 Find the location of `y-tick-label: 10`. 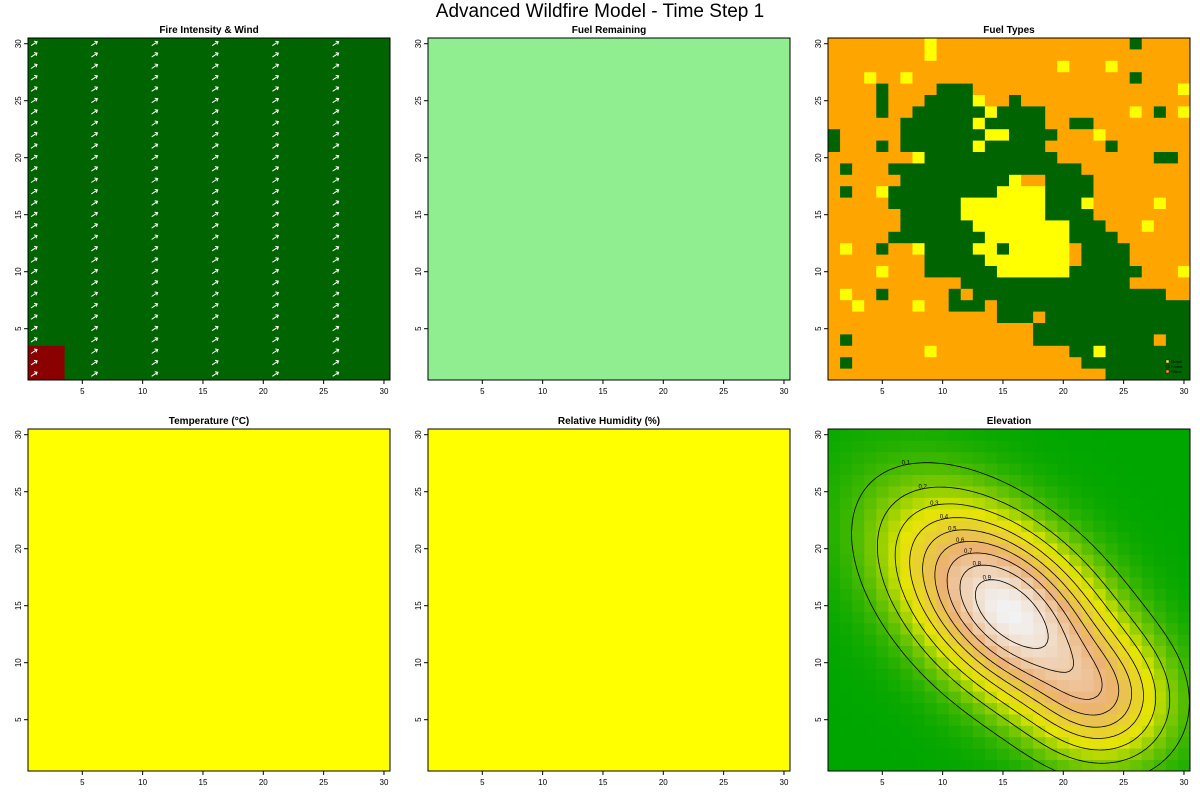

y-tick-label: 10 is located at coordinates (18, 662).